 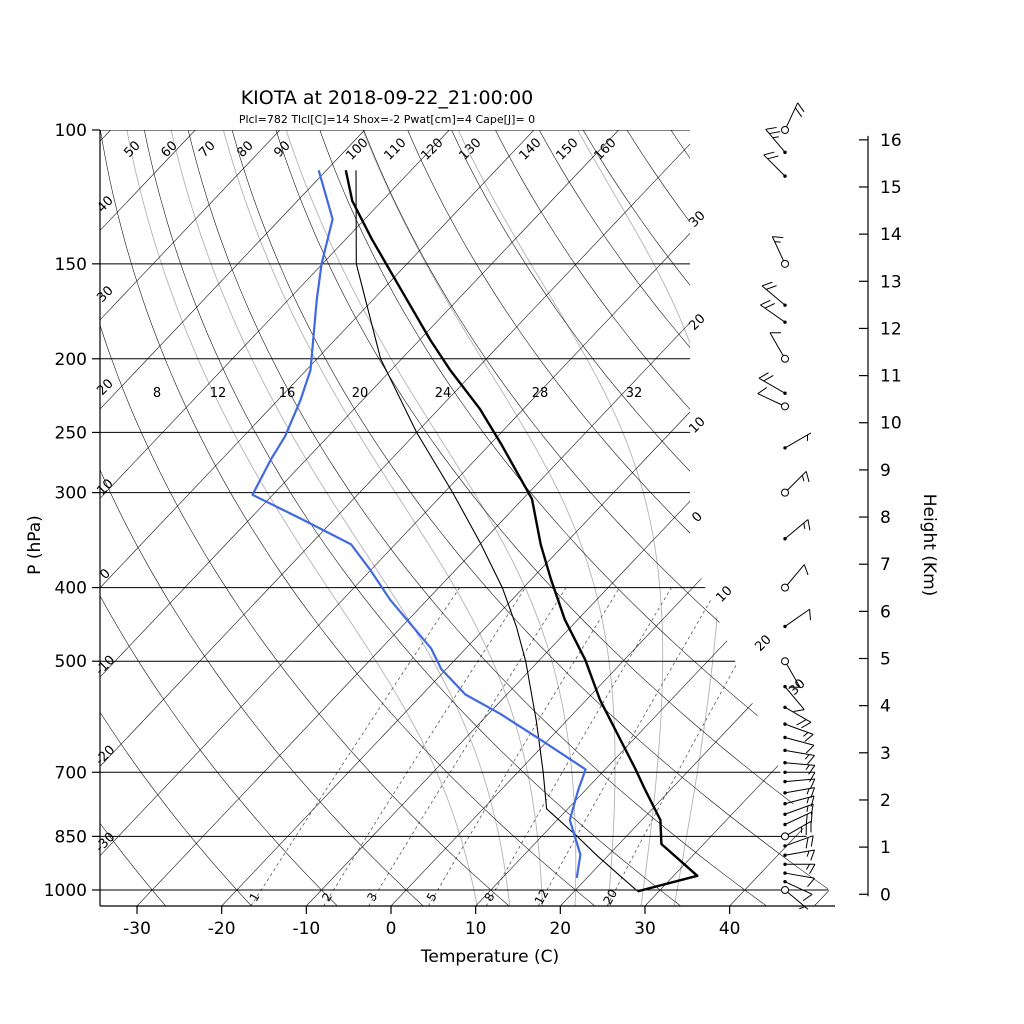 I want to click on height-tick-label: 2, so click(x=885, y=801).